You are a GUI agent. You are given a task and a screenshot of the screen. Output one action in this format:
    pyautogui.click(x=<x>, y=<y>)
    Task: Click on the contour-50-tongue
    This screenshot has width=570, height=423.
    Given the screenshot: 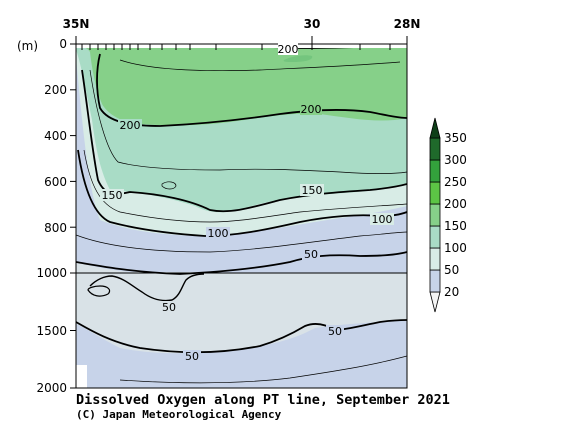 What is the action you would take?
    pyautogui.click(x=147, y=287)
    